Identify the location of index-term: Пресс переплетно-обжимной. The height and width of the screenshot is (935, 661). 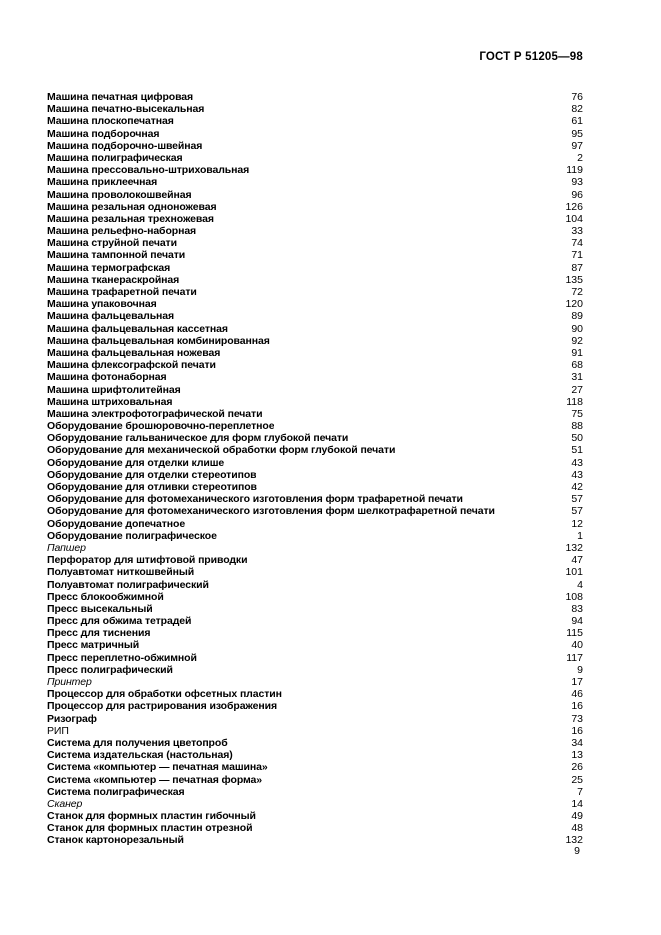
(122, 657).